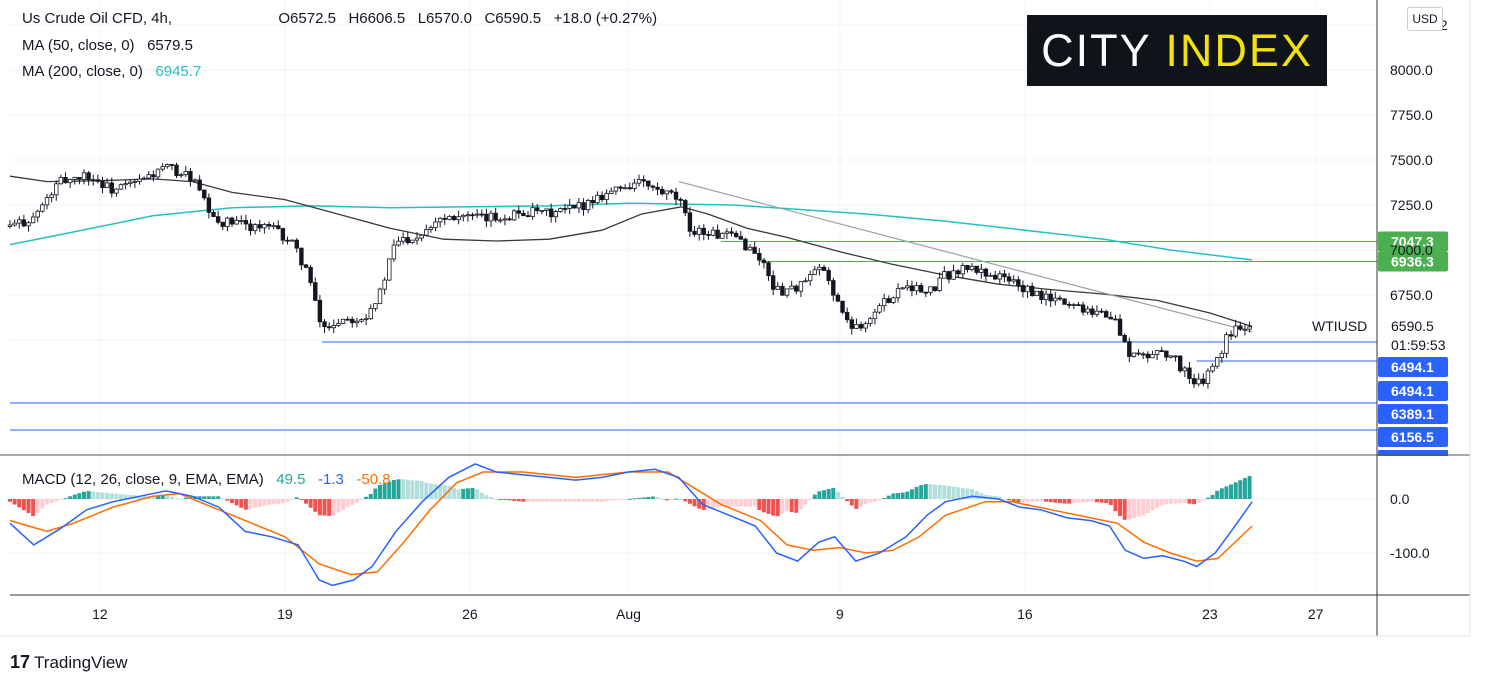 The height and width of the screenshot is (690, 1485). Describe the element at coordinates (69, 662) in the screenshot. I see `tradingview-footer: 17 TradingView` at that location.